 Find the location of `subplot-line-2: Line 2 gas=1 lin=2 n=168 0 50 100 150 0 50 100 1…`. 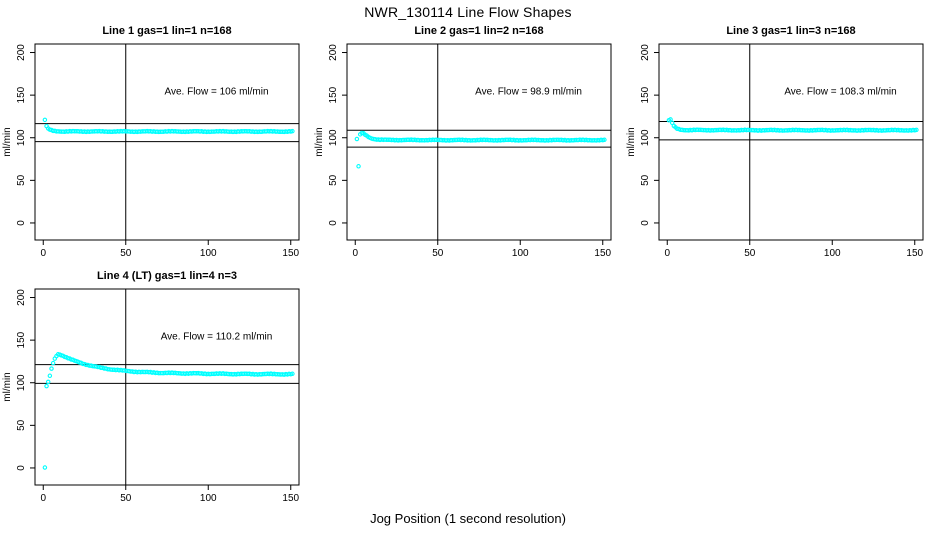

subplot-line-2: Line 2 gas=1 lin=2 n=168 0 50 100 150 0 50 100 1… is located at coordinates (463, 142).